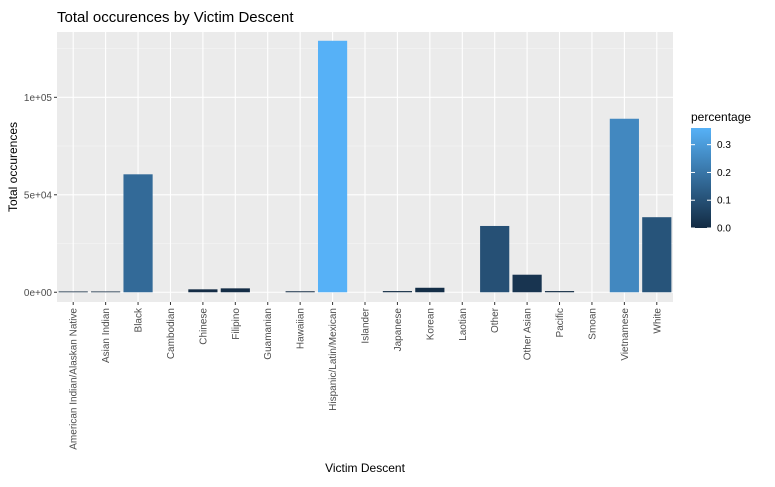 The height and width of the screenshot is (487, 775). What do you see at coordinates (301, 328) in the screenshot?
I see `x-tick-label: Hawaiian` at bounding box center [301, 328].